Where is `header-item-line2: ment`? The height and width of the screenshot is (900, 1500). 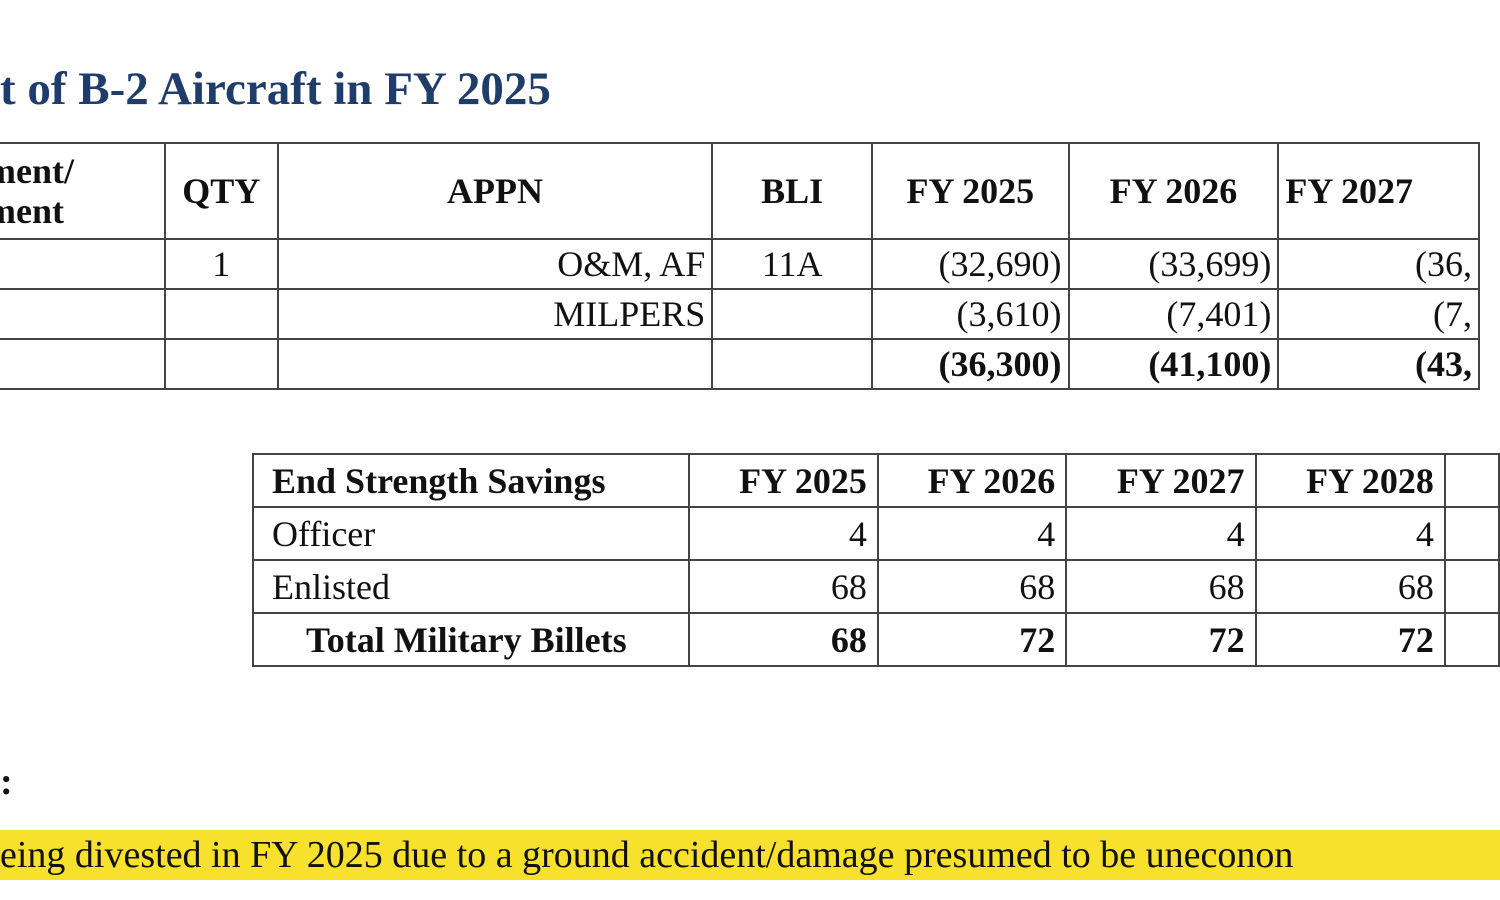
header-item-line2: ment is located at coordinates (32, 211).